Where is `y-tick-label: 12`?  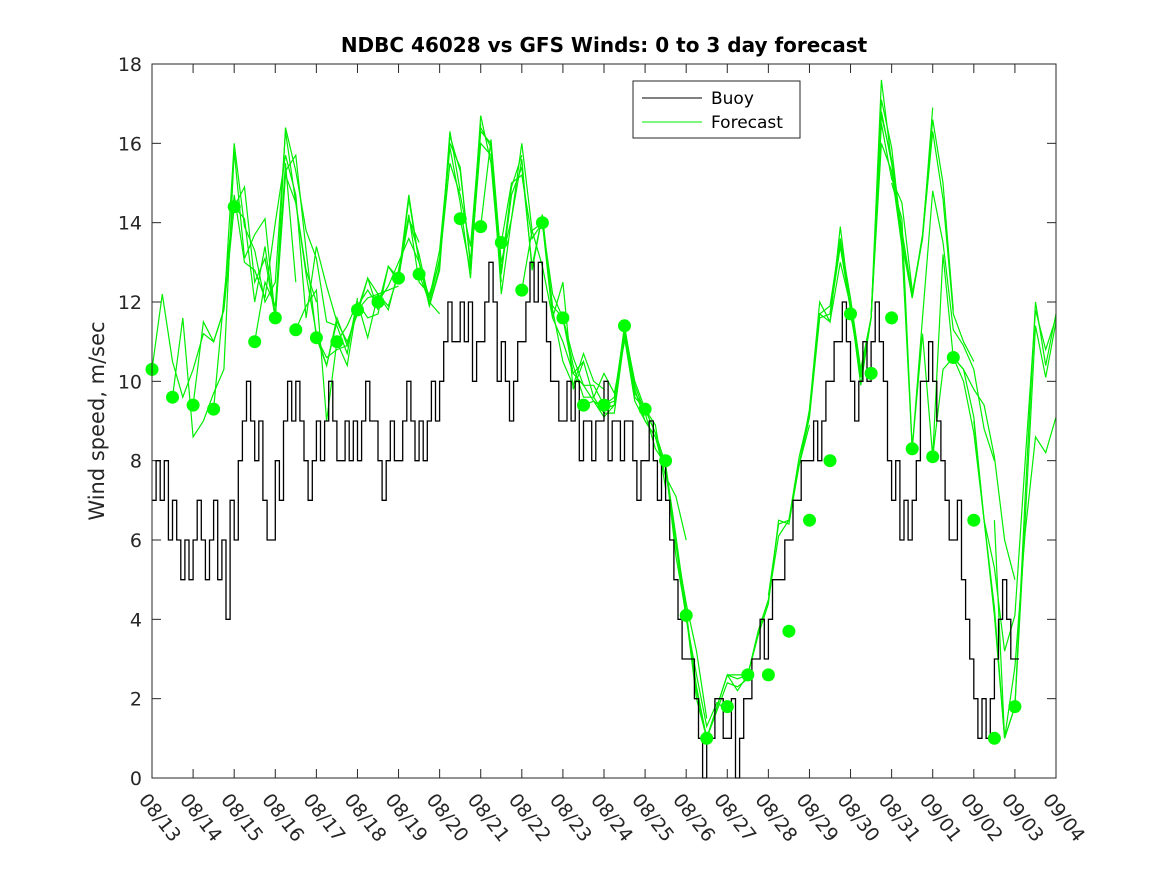
y-tick-label: 12 is located at coordinates (130, 303).